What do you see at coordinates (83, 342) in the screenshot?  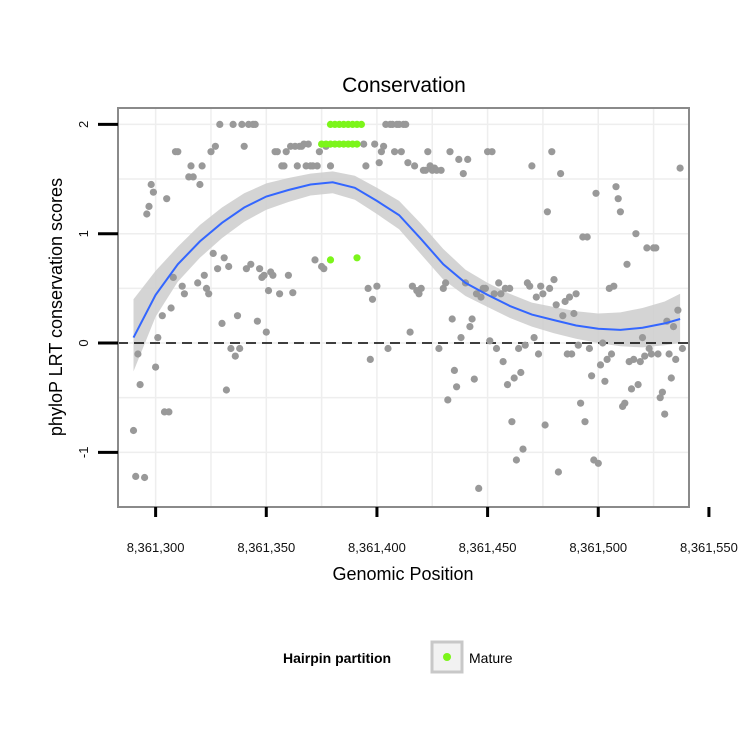 I see `y-tick-label: 0` at bounding box center [83, 342].